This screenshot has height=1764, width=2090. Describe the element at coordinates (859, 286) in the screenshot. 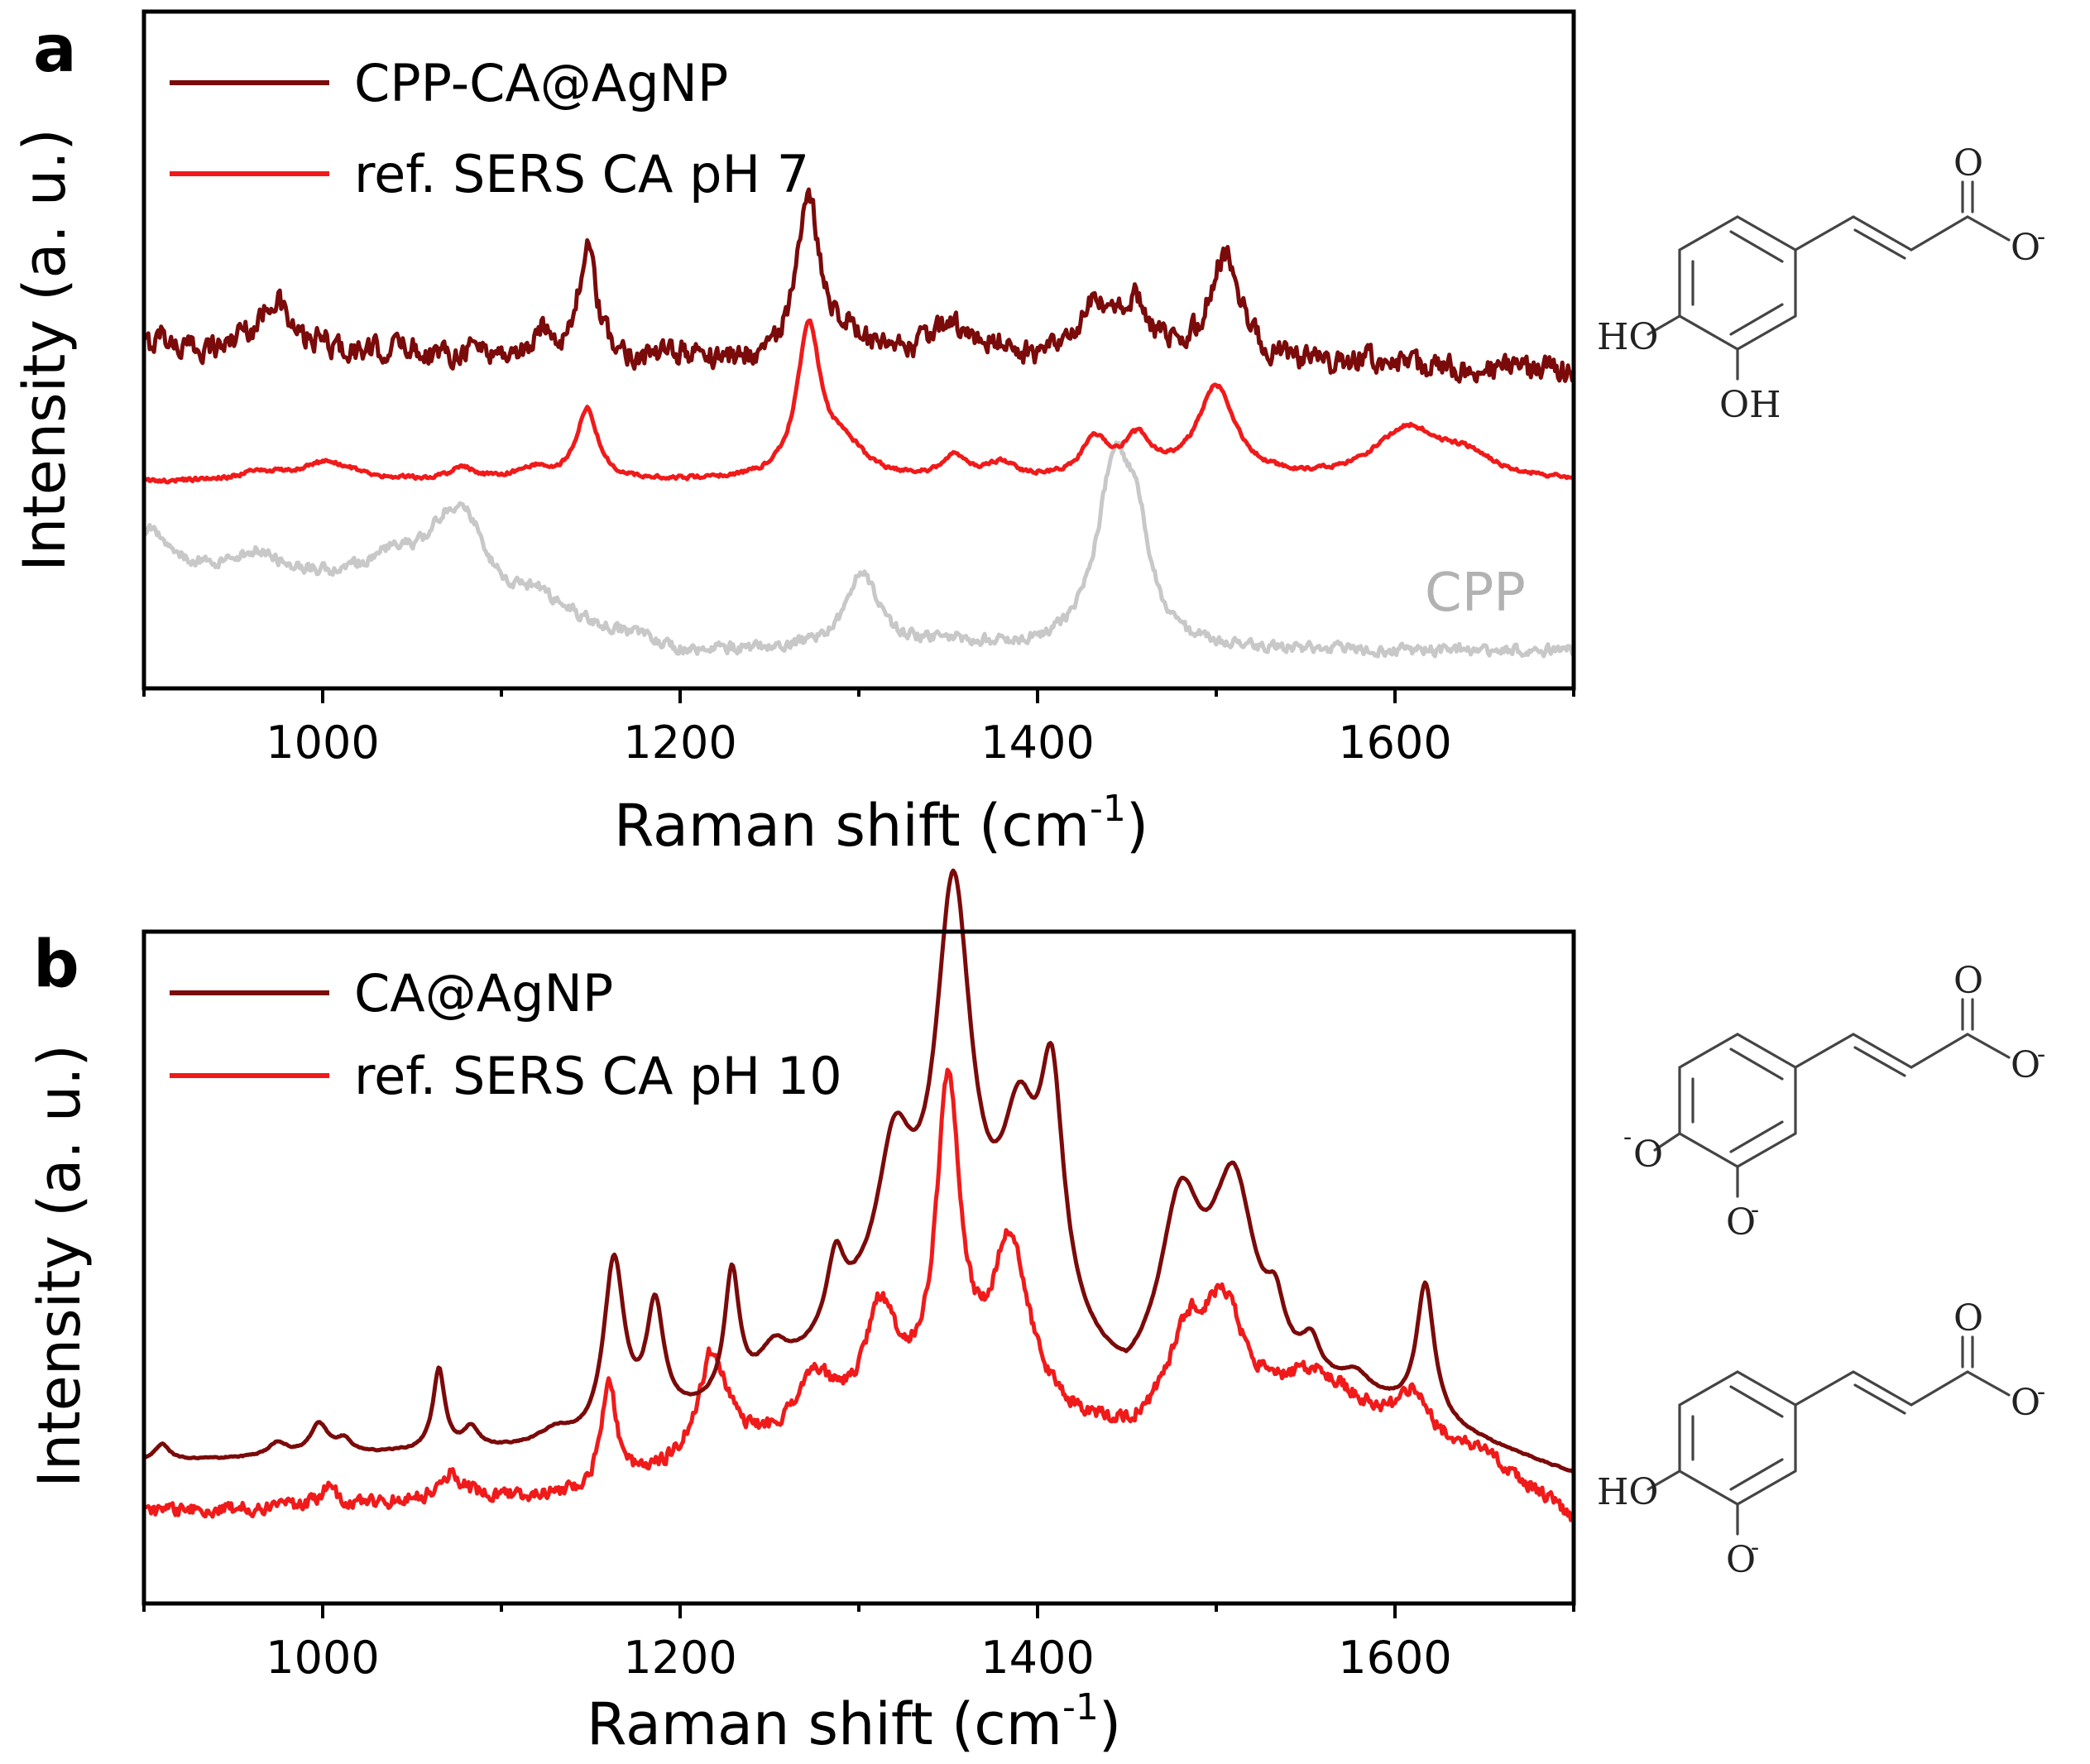

I see `series-line-cpp-ca-agnp` at that location.